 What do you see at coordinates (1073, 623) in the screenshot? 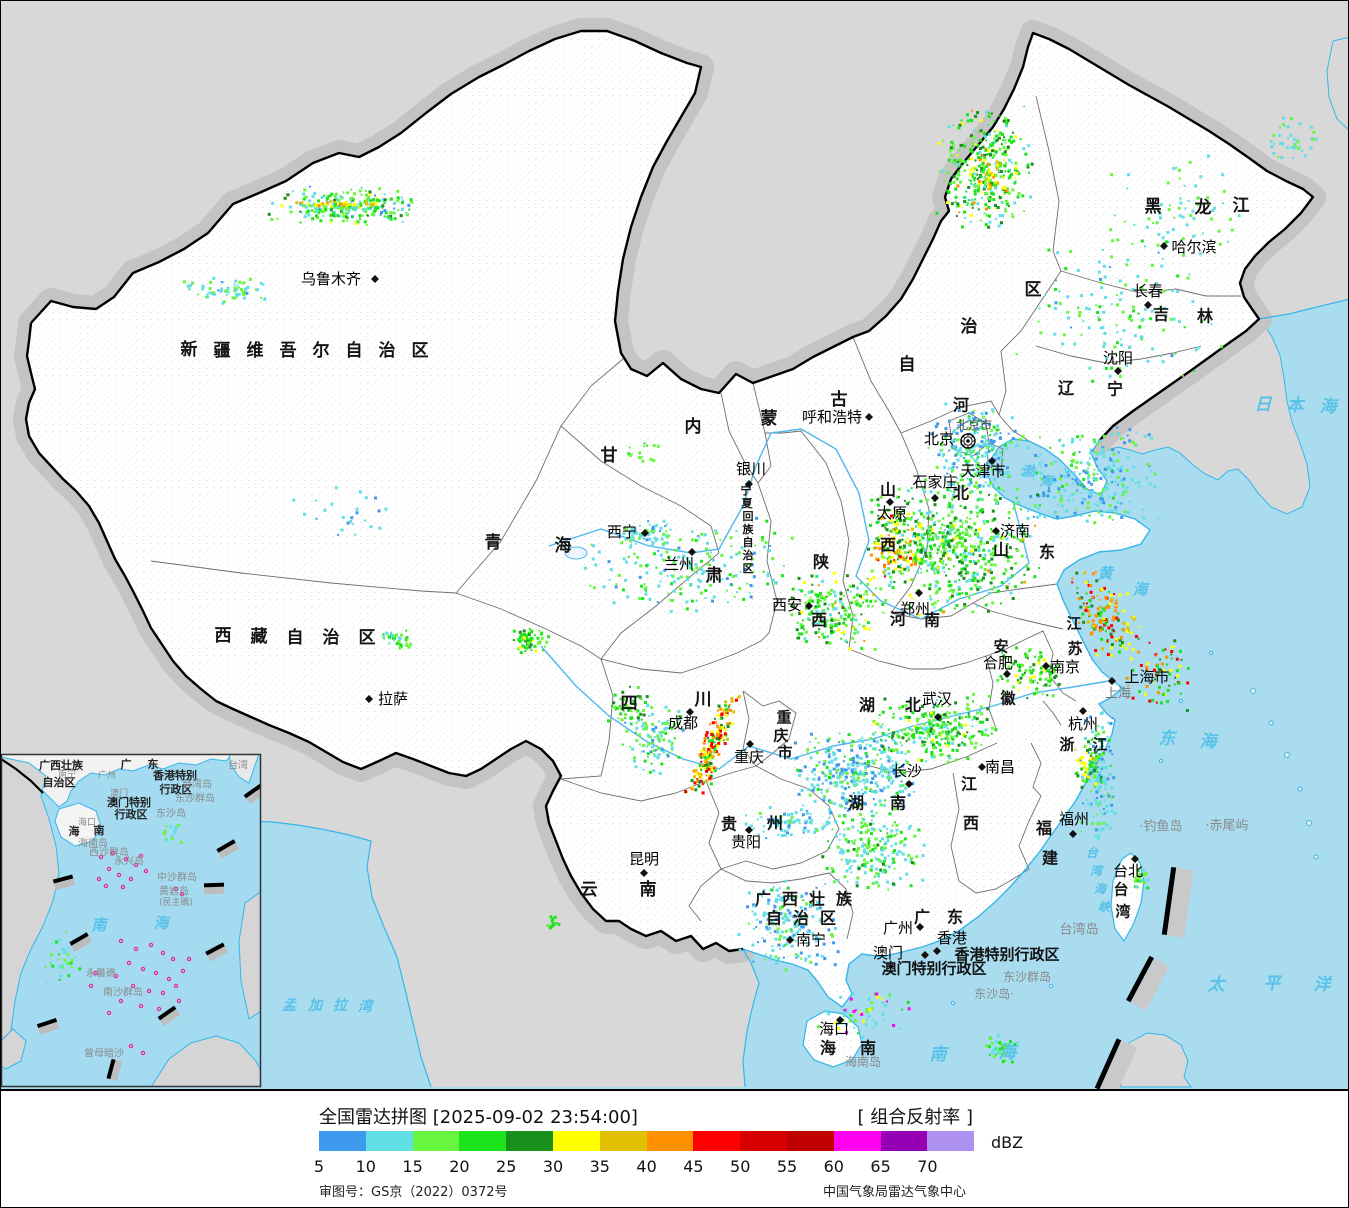
I see `province-label-jiangsu: 江` at bounding box center [1073, 623].